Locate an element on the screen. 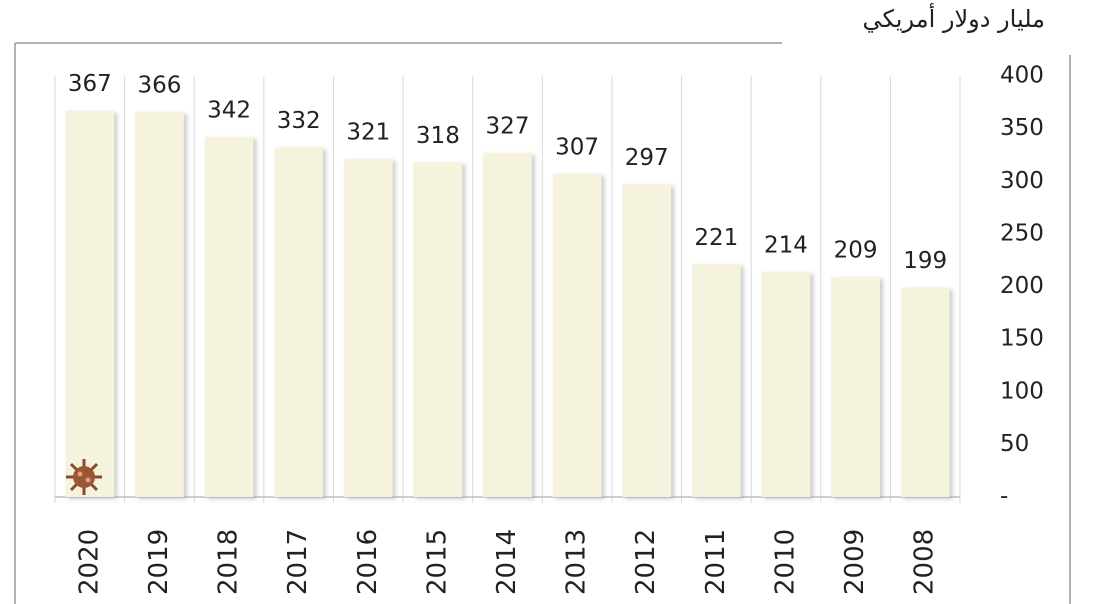  data-label: 307 is located at coordinates (577, 147).